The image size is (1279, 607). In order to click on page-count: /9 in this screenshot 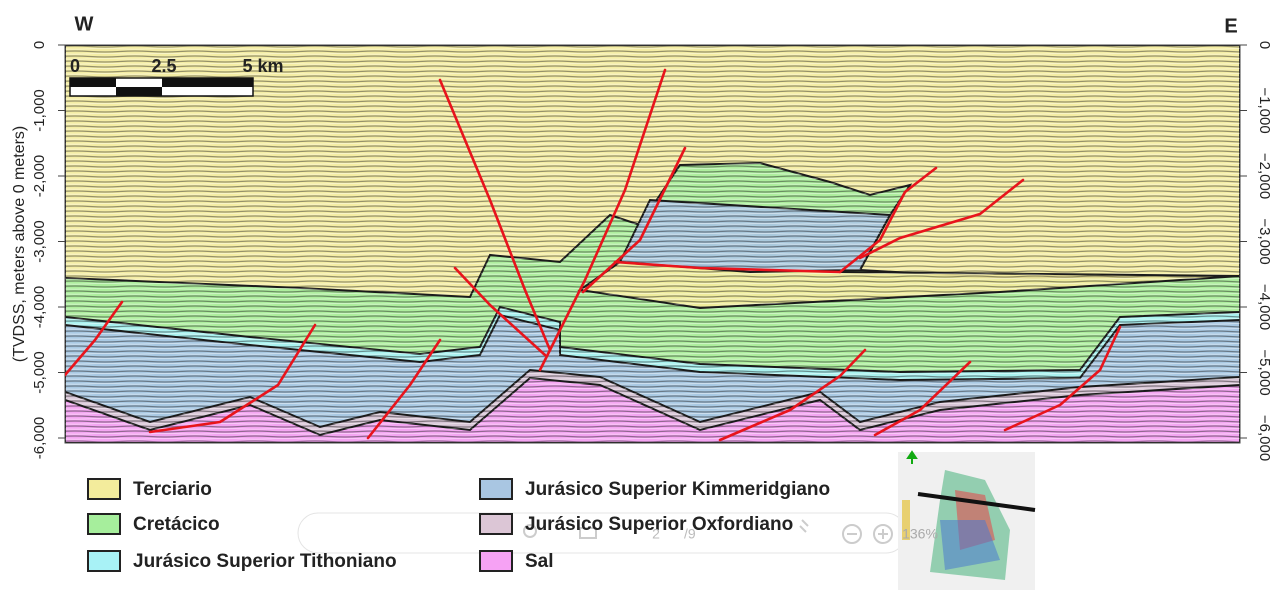, I will do `click(690, 534)`.